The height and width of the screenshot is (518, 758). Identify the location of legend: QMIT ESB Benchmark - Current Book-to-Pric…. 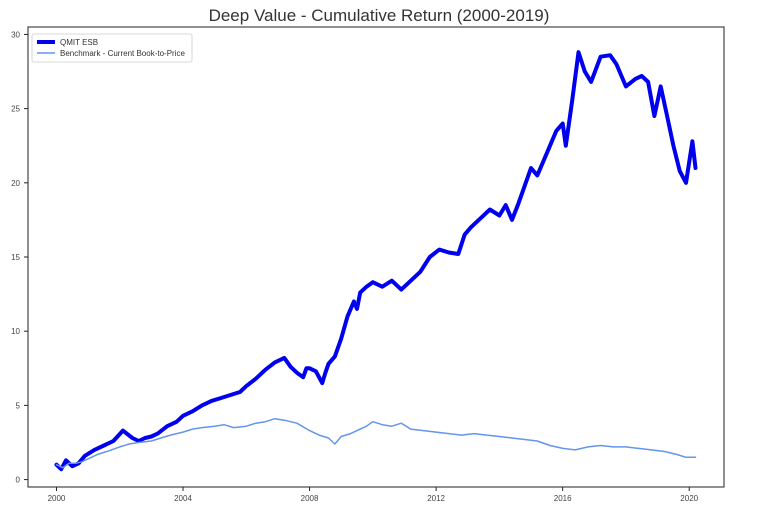
(112, 48).